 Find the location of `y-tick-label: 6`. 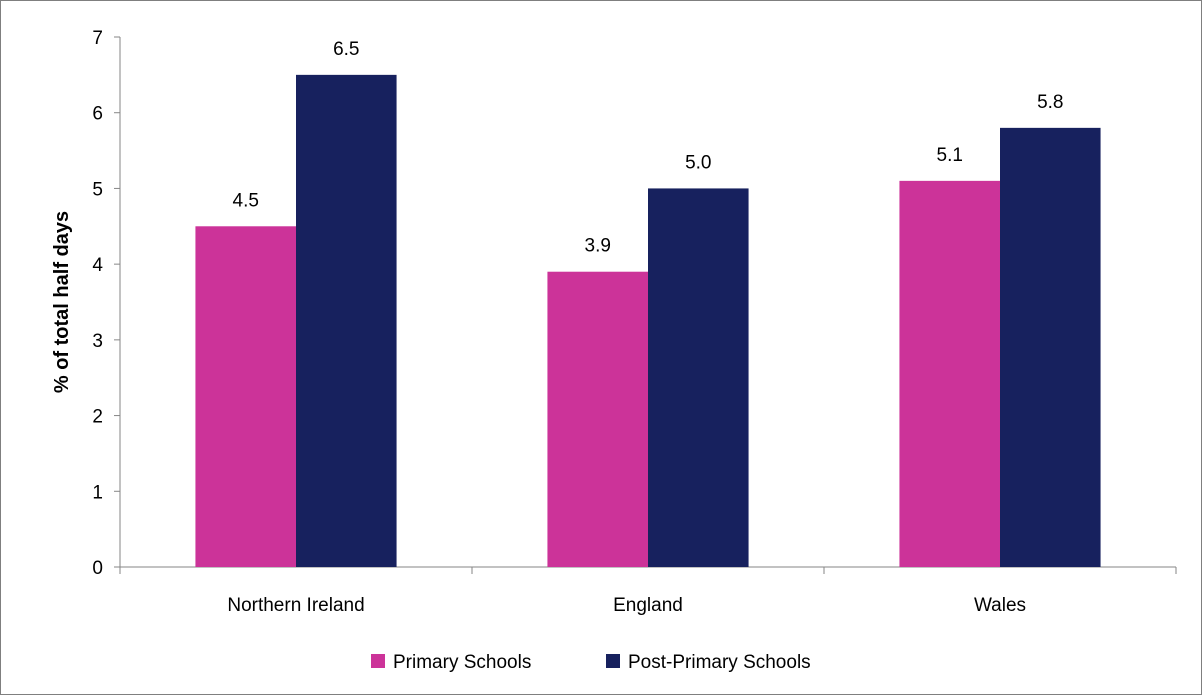

y-tick-label: 6 is located at coordinates (97, 114).